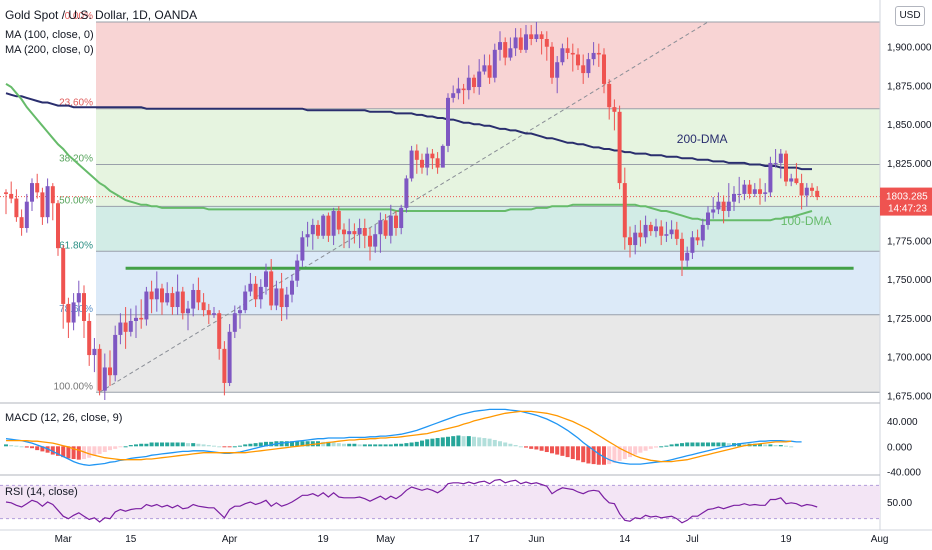 This screenshot has height=550, width=932. What do you see at coordinates (692, 539) in the screenshot?
I see `time-tick-label: Jul` at bounding box center [692, 539].